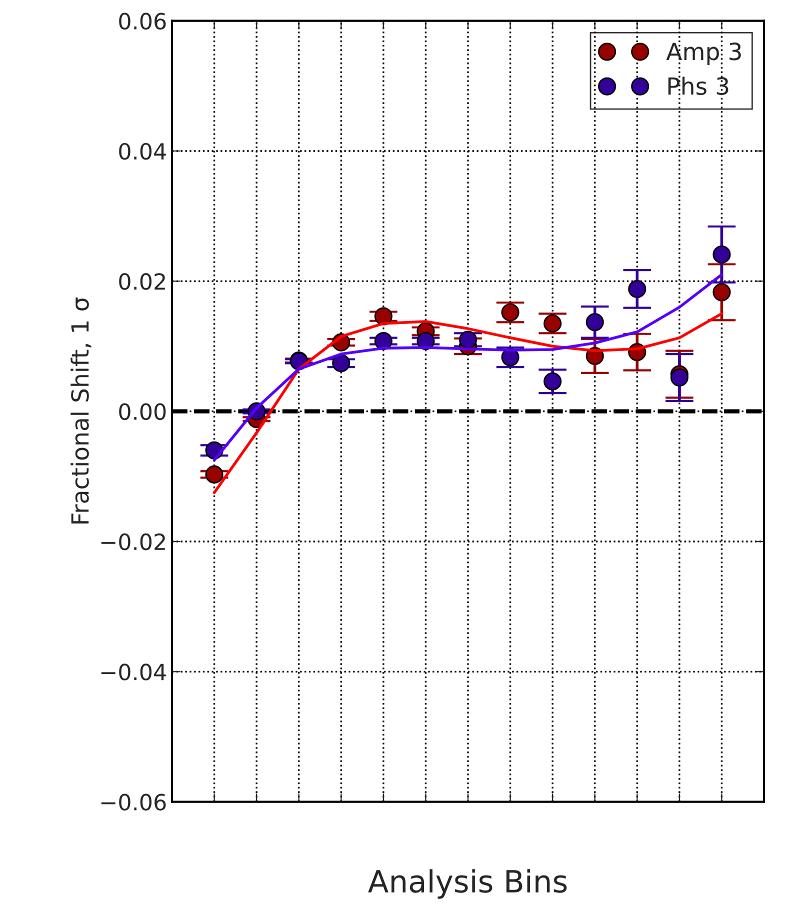  I want to click on y-tick-label: −0.06, so click(133, 802).